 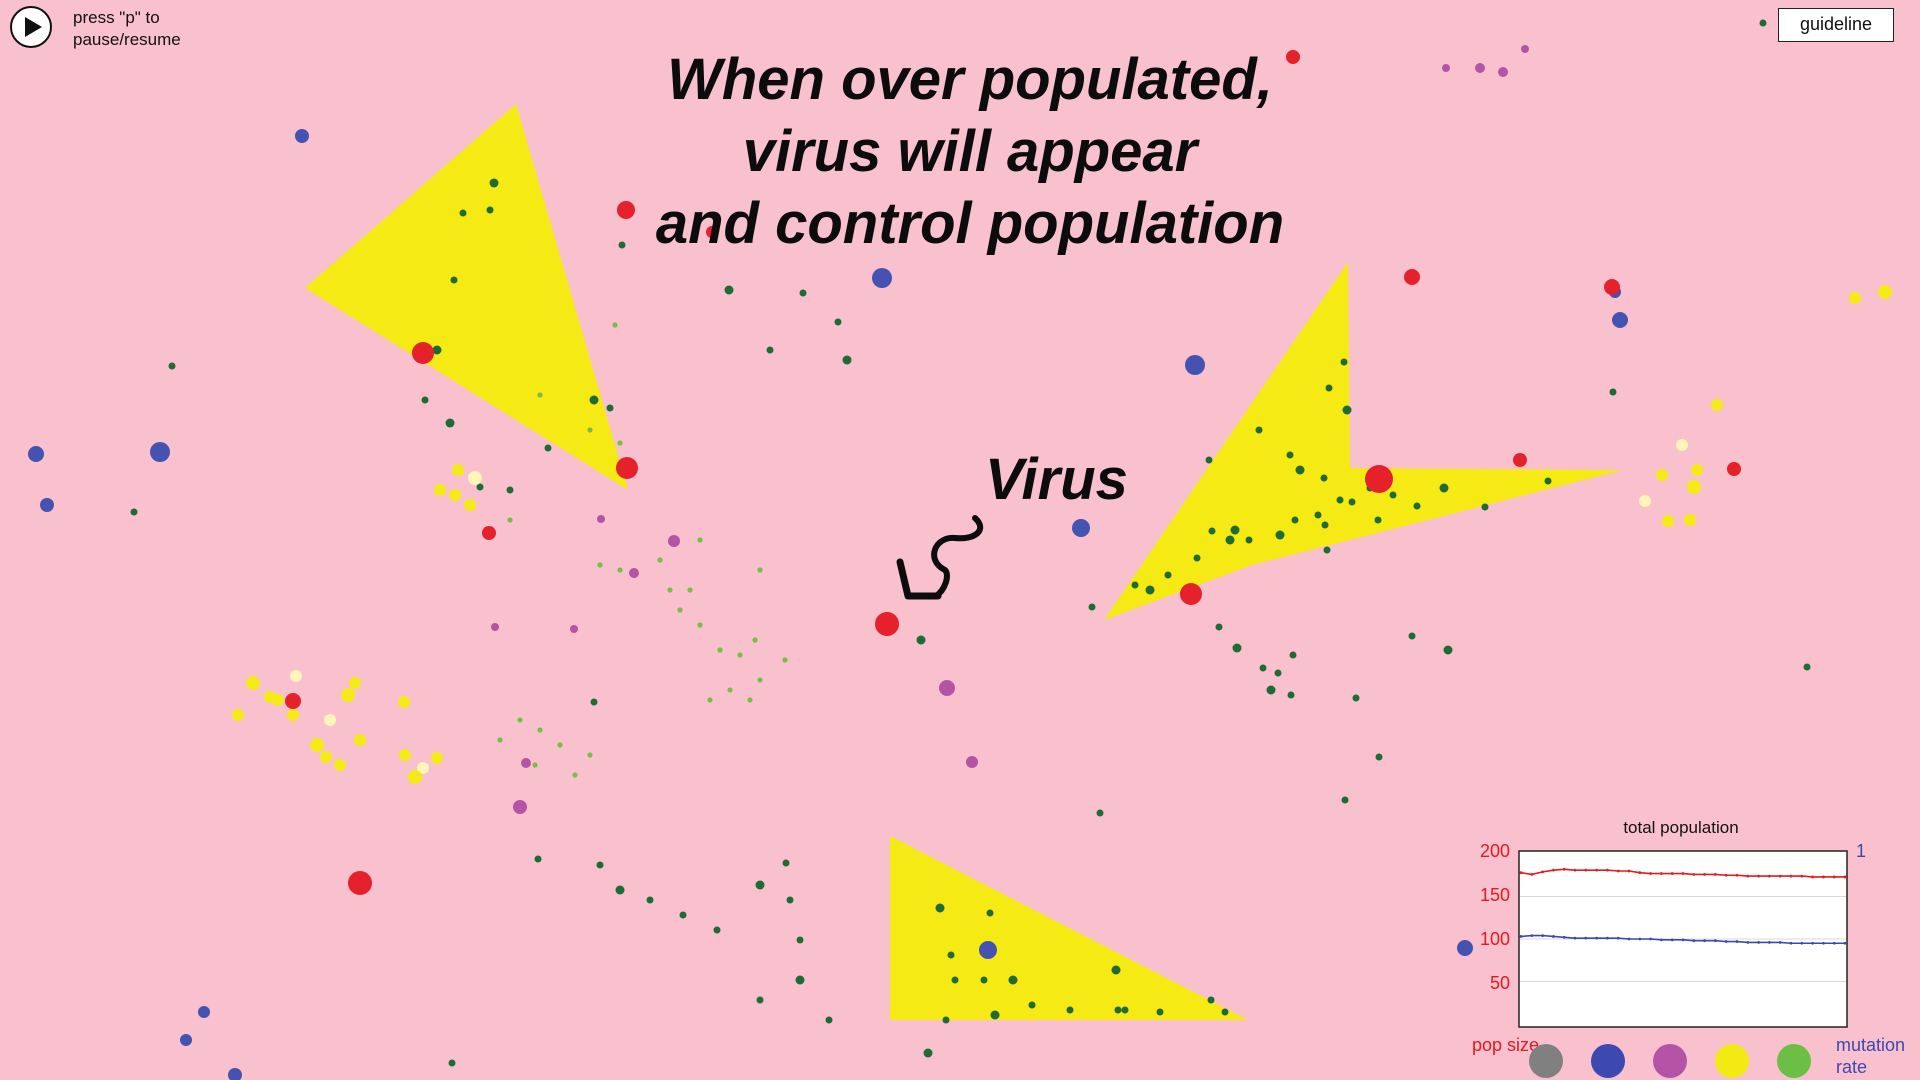 I want to click on yellow-zone, so click(x=466, y=297).